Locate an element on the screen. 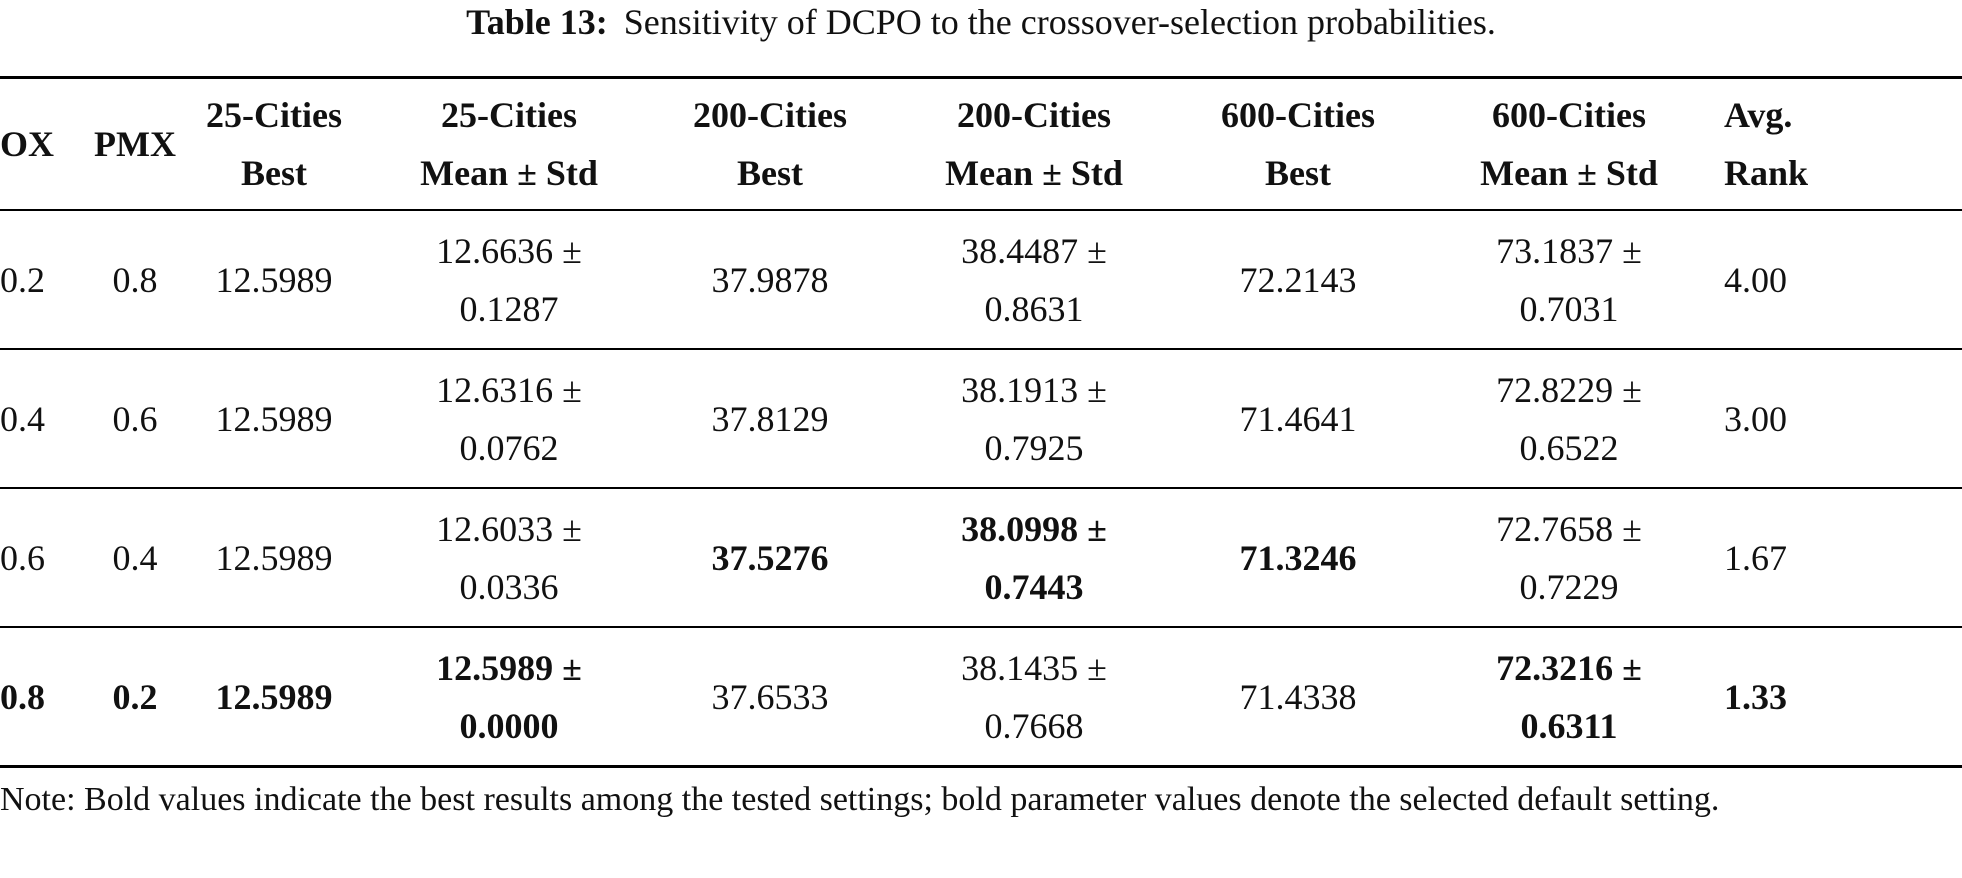 Image resolution: width=1962 pixels, height=878 pixels. cell-600-best: 71.4641 is located at coordinates (1298, 419).